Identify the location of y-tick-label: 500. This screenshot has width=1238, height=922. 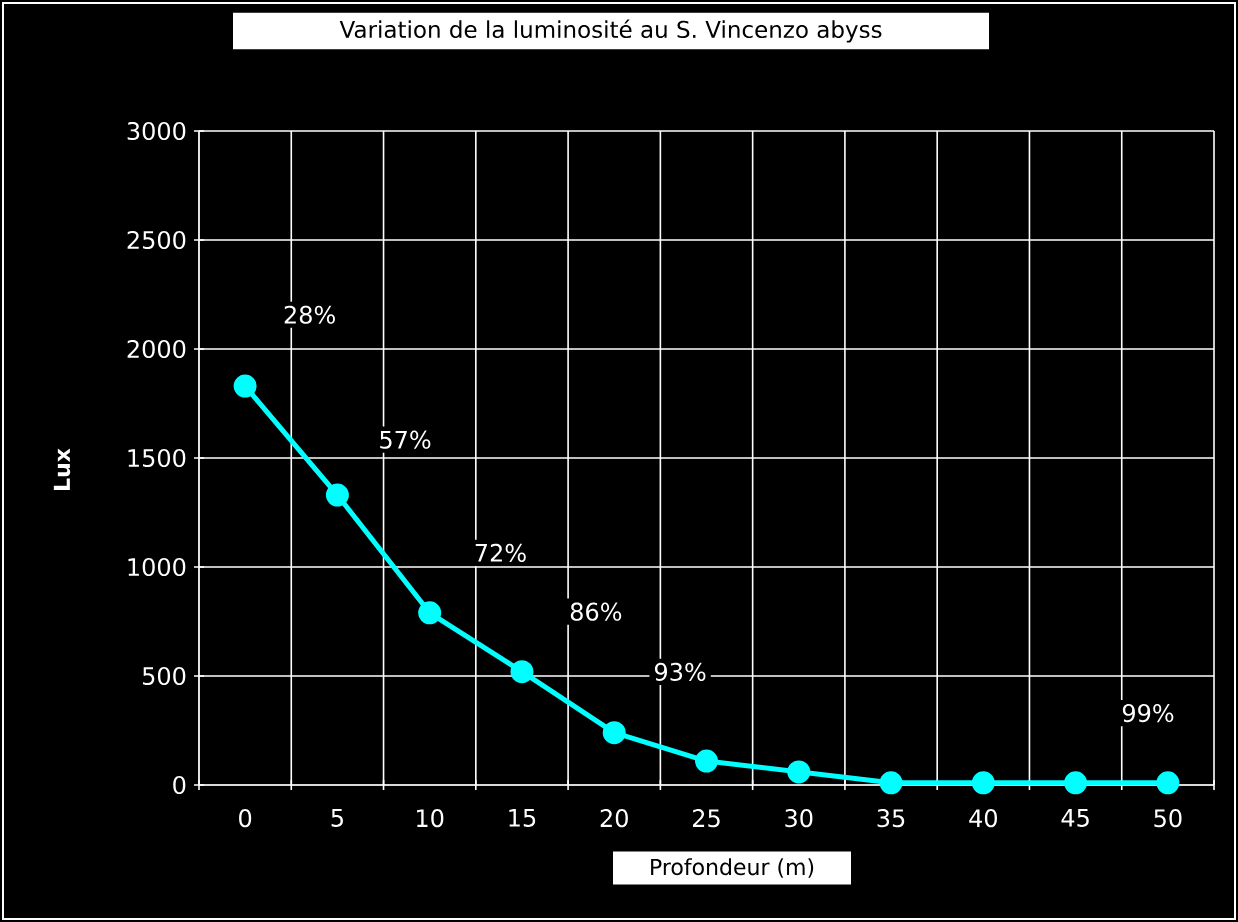
(164, 676).